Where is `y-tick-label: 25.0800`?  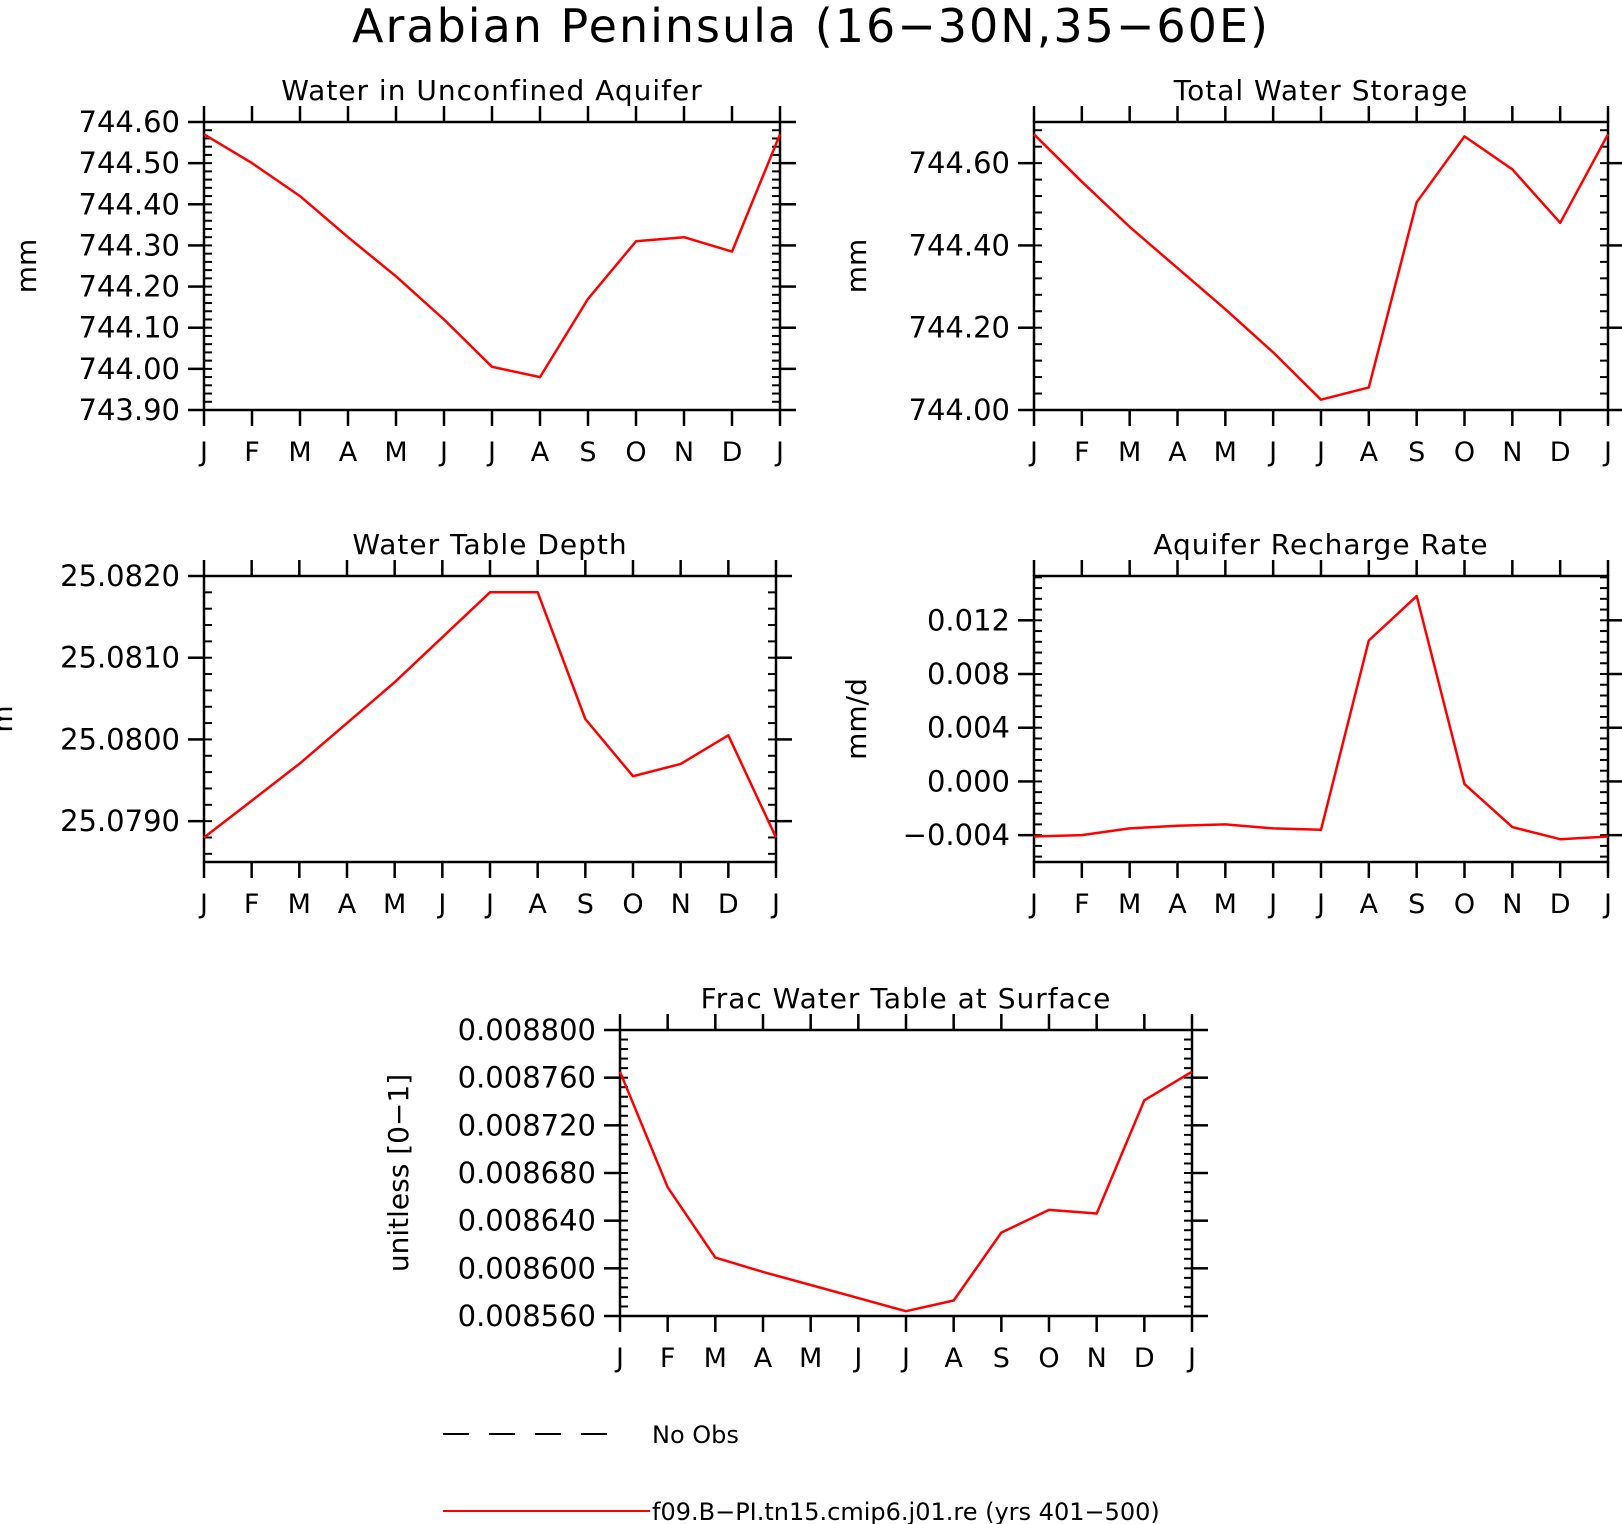 y-tick-label: 25.0800 is located at coordinates (120, 739).